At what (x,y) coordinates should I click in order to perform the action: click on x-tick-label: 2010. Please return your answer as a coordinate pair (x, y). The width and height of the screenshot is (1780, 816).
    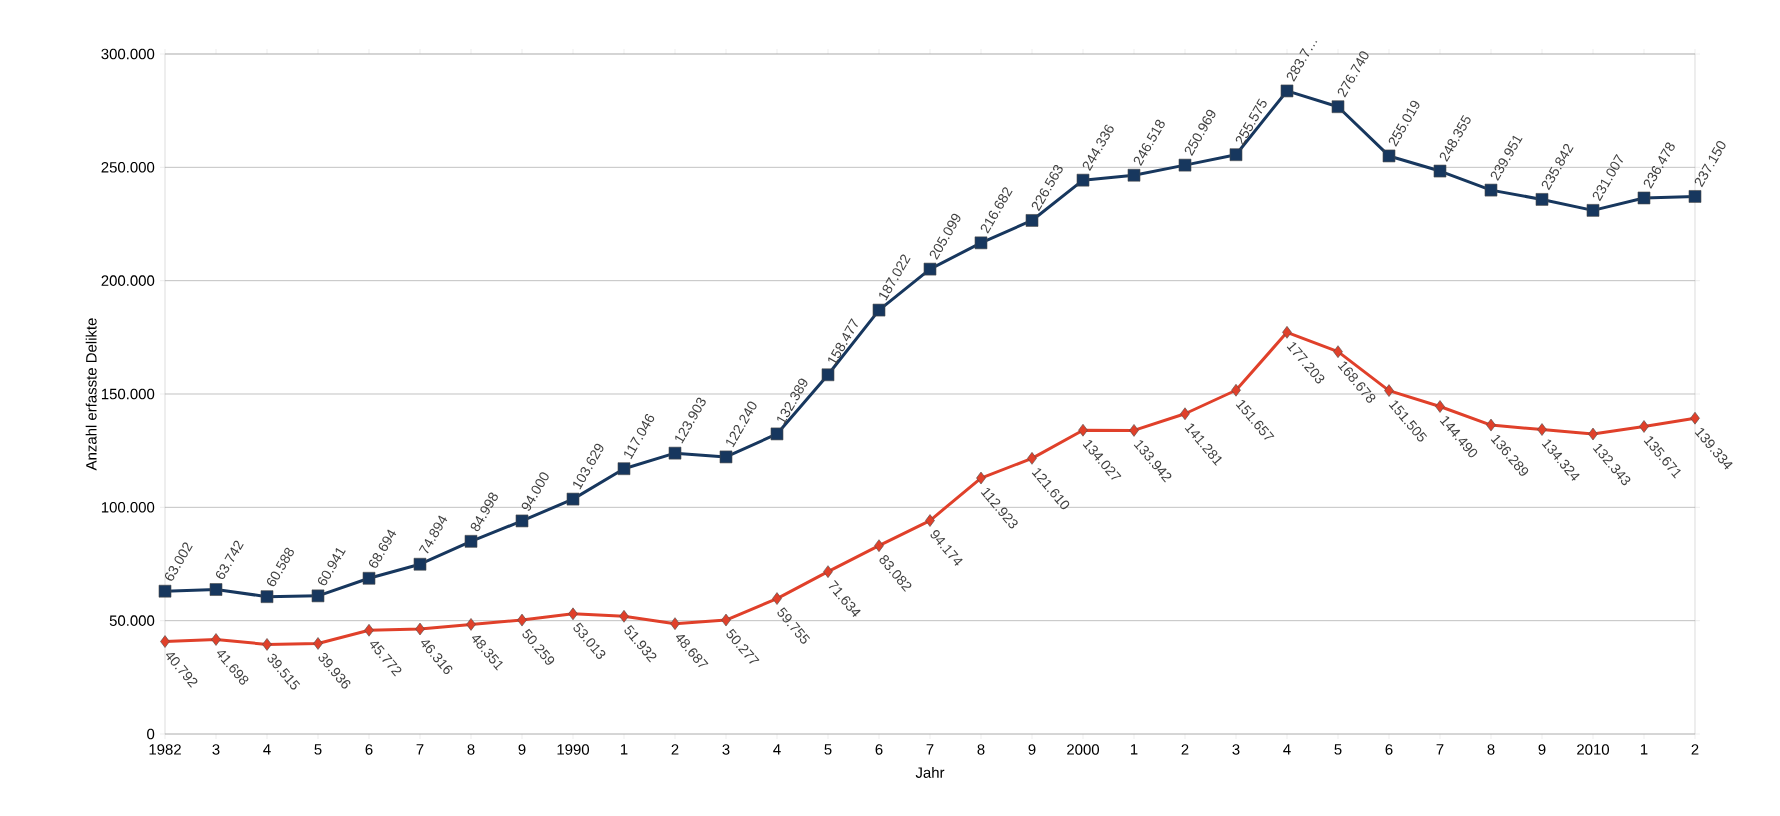
    Looking at the image, I should click on (1593, 749).